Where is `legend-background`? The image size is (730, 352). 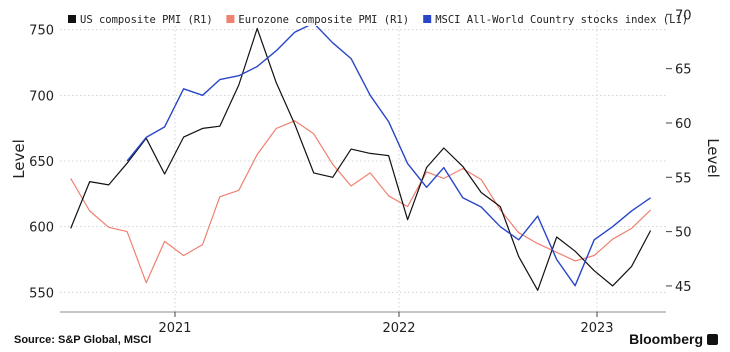 legend-background is located at coordinates (319, 19).